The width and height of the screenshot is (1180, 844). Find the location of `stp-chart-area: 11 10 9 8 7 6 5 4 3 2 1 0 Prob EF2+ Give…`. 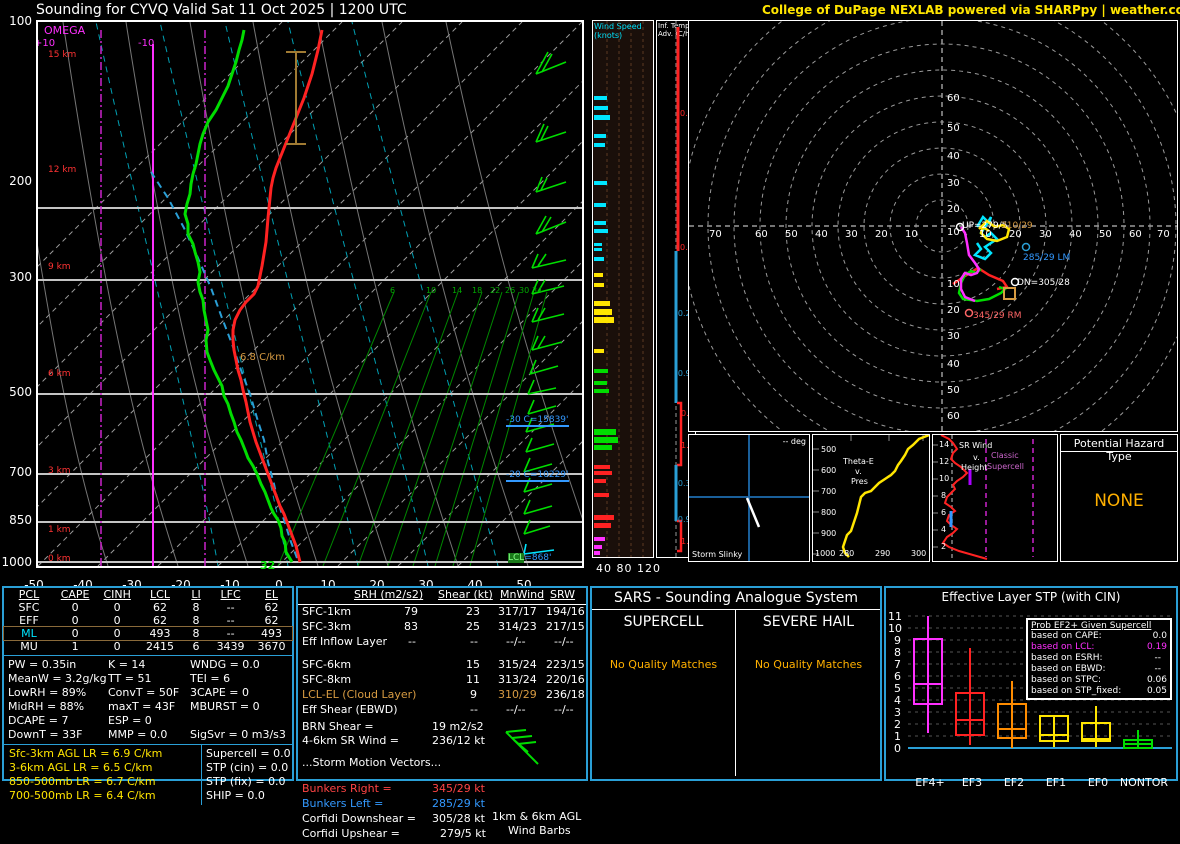

stp-chart-area: 11 10 9 8 7 6 5 4 3 2 1 0 Prob EF2+ Give… is located at coordinates (1031, 690).